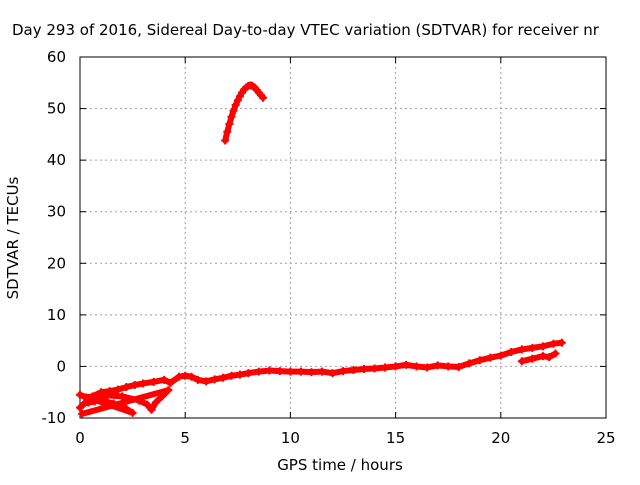 The width and height of the screenshot is (640, 485). I want to click on y-tick-label: 20, so click(56, 263).